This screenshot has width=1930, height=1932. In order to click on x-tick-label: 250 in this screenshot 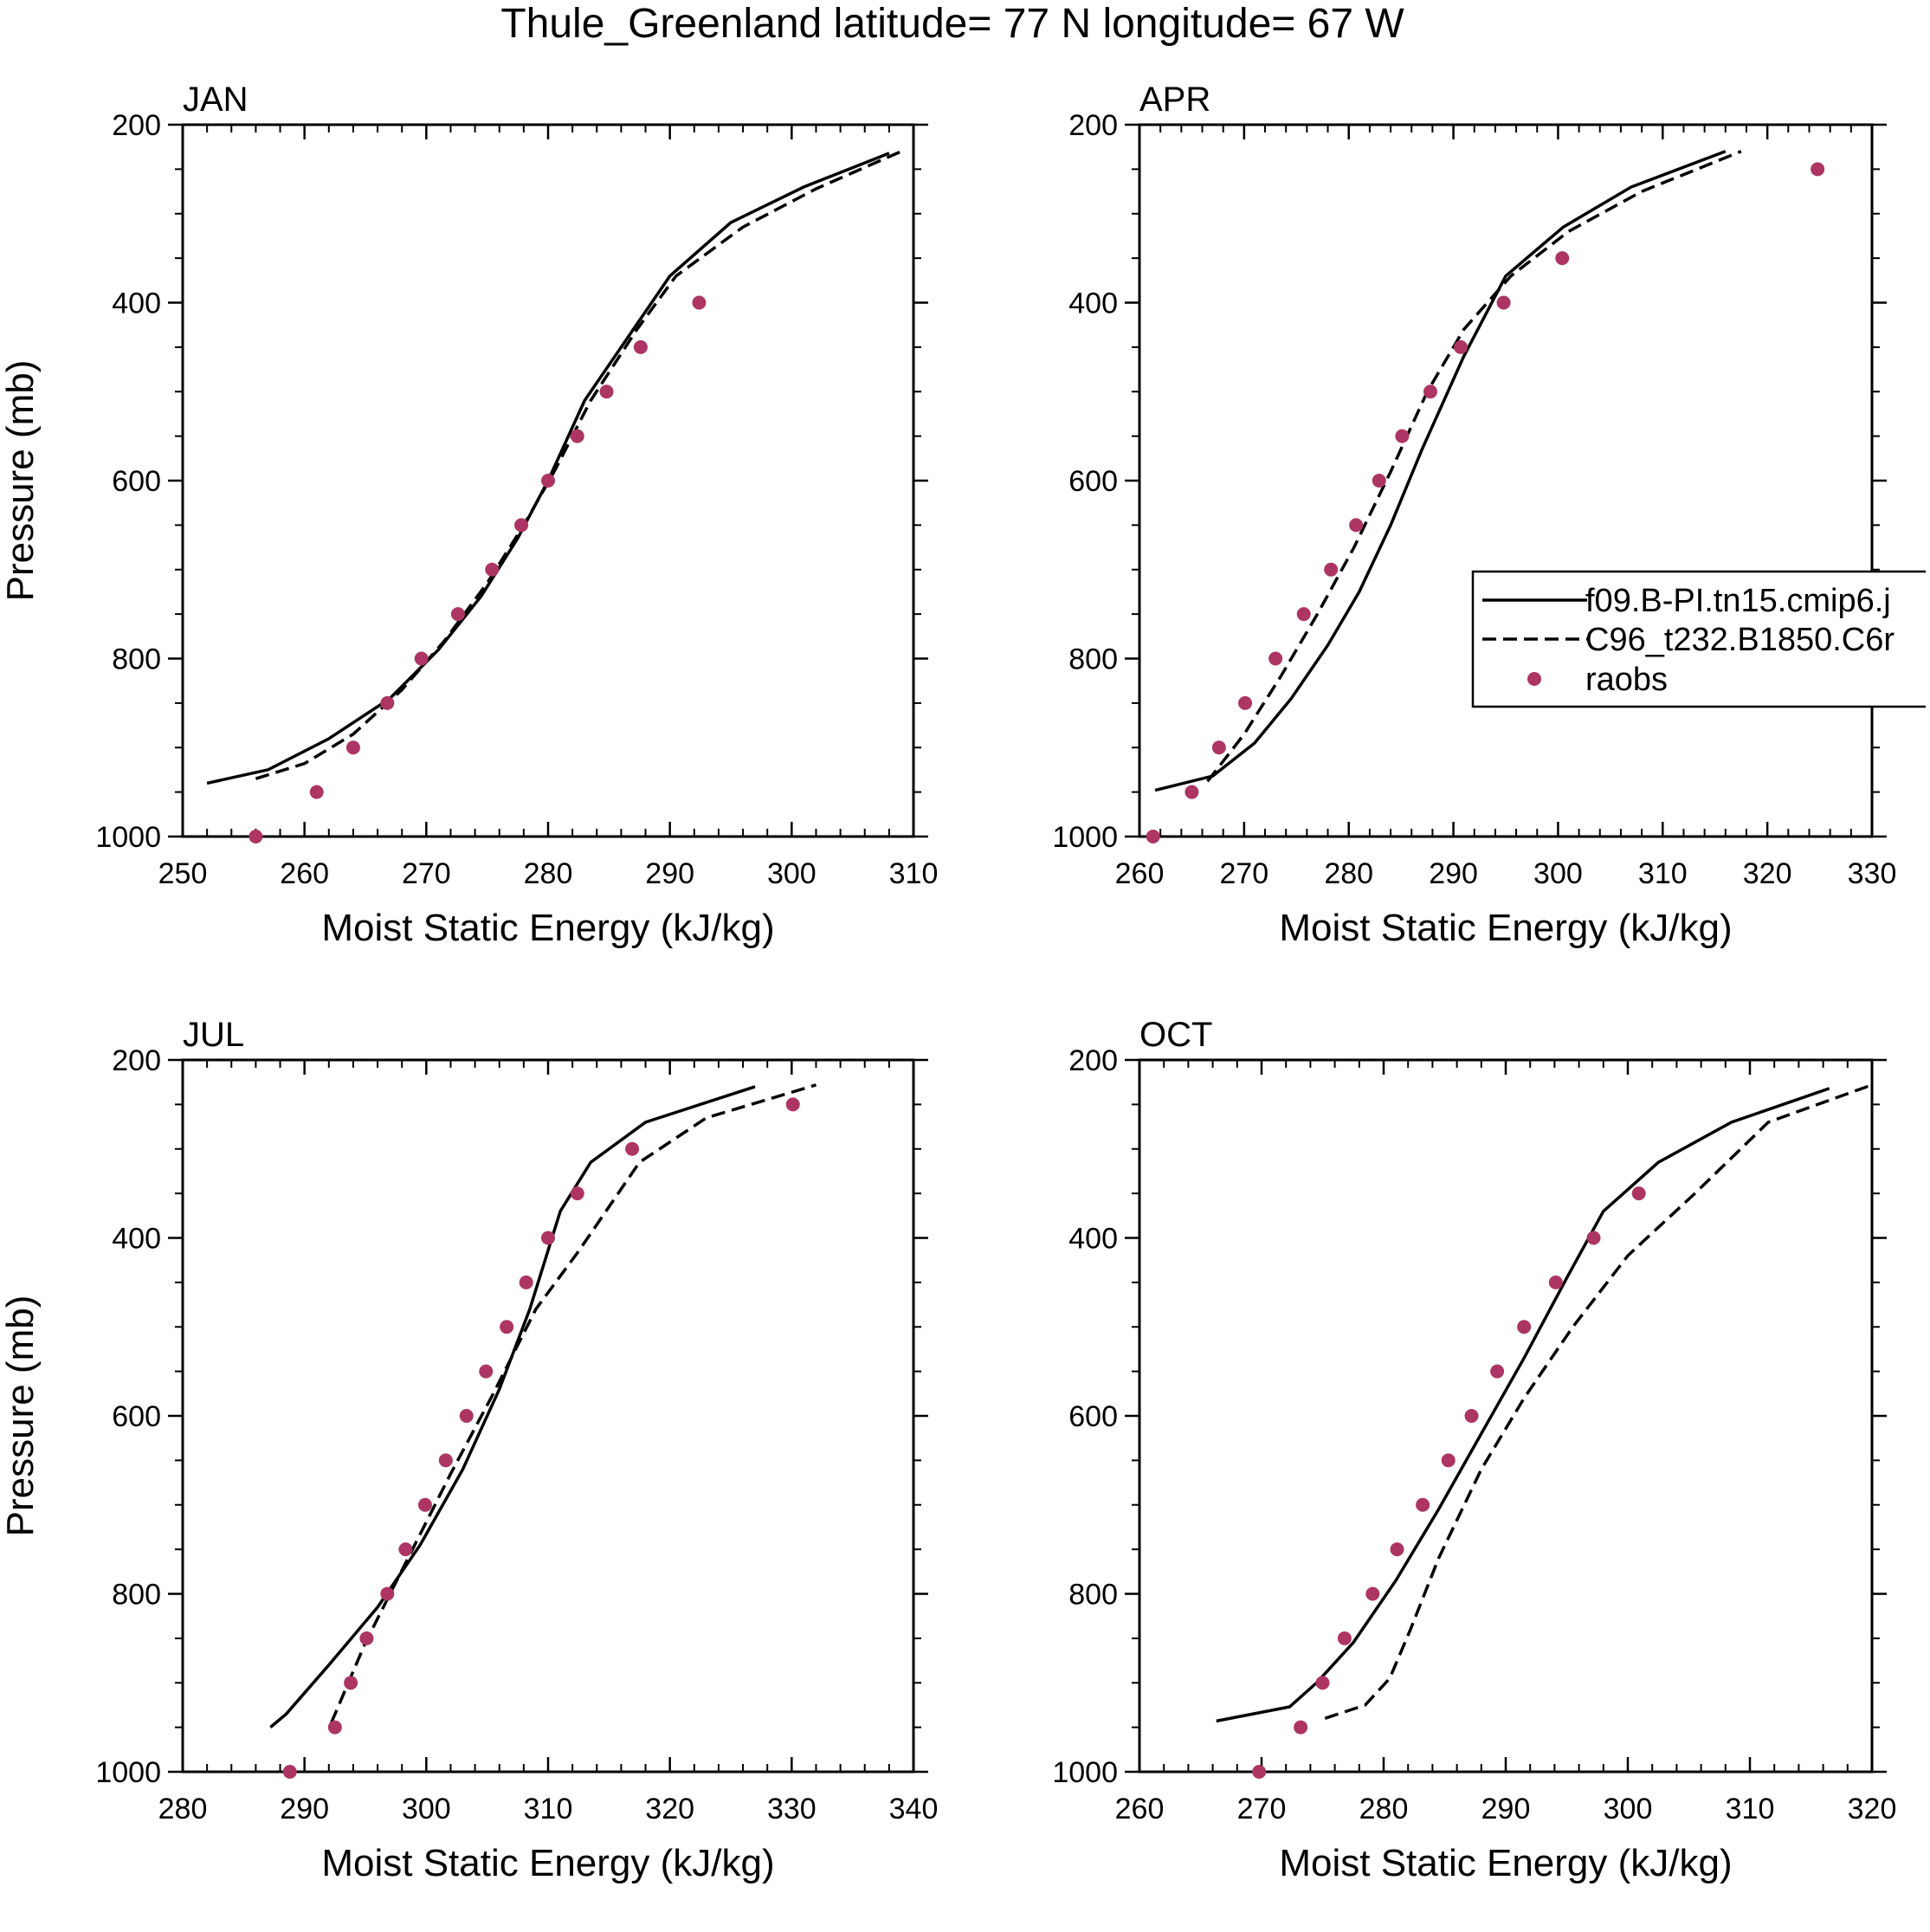, I will do `click(183, 873)`.